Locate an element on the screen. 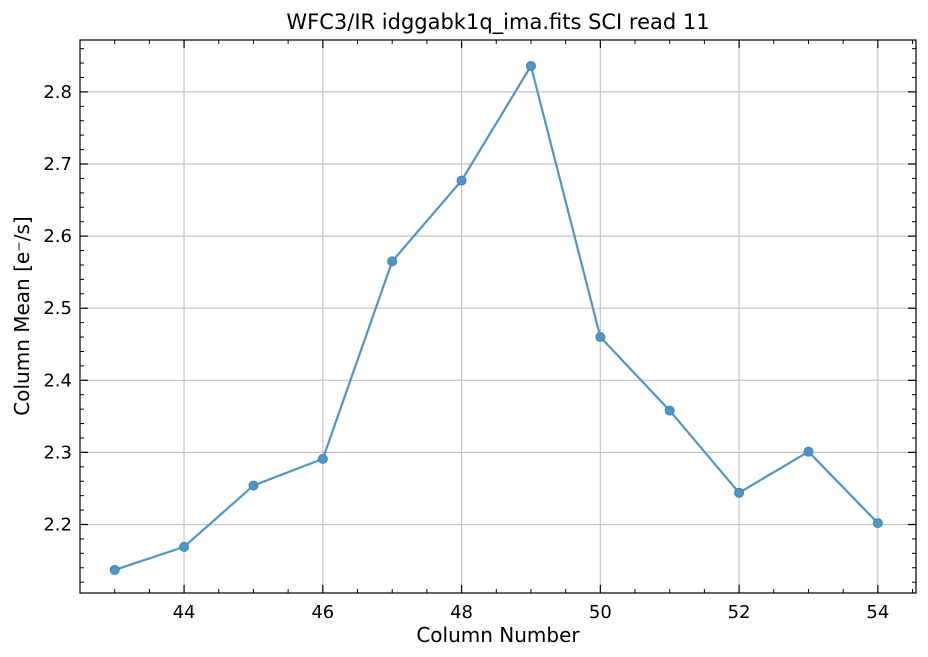  x-tick-label: 46 is located at coordinates (322, 612).